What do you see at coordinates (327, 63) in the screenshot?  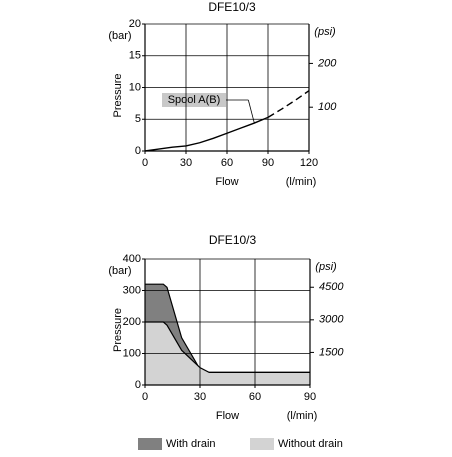 I see `y2-tick-label: 200` at bounding box center [327, 63].